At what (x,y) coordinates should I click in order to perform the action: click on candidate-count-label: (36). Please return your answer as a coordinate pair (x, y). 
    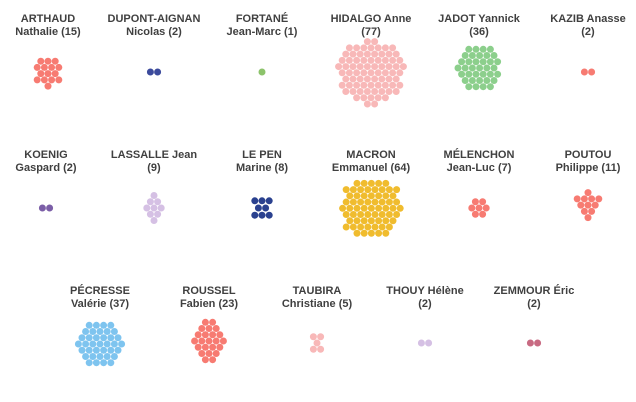
    Looking at the image, I should click on (479, 32).